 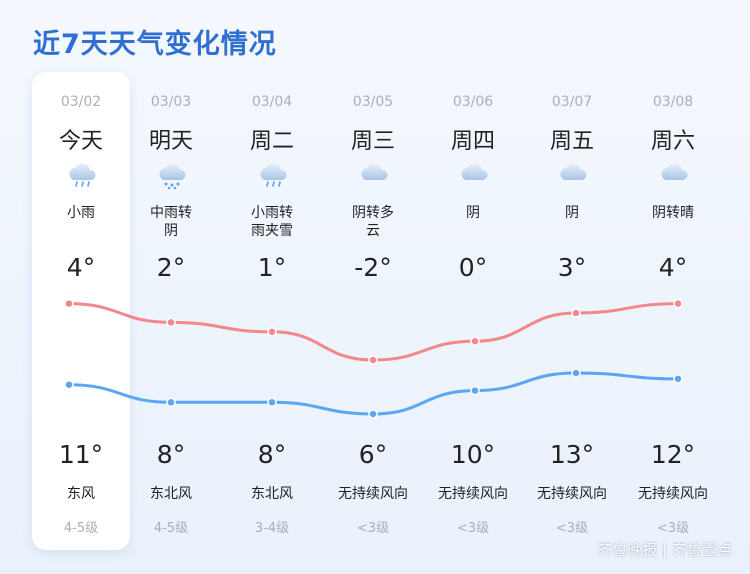 I want to click on low-temp: 12°, so click(x=673, y=454).